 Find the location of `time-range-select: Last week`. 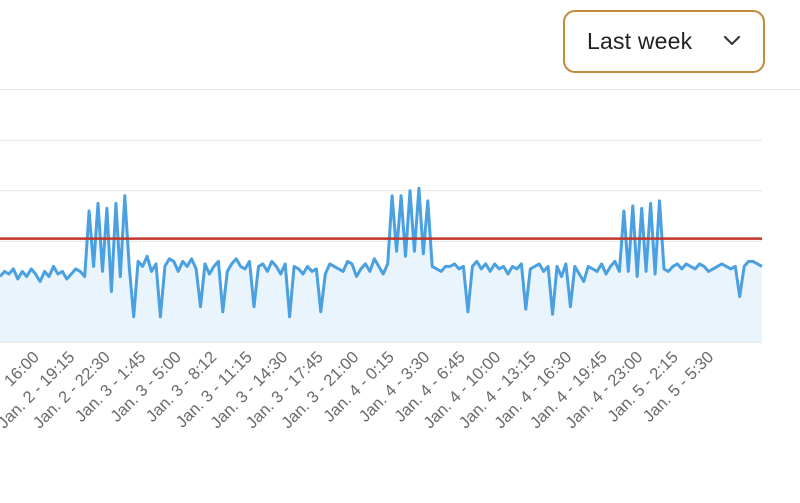

time-range-select: Last week is located at coordinates (664, 41).